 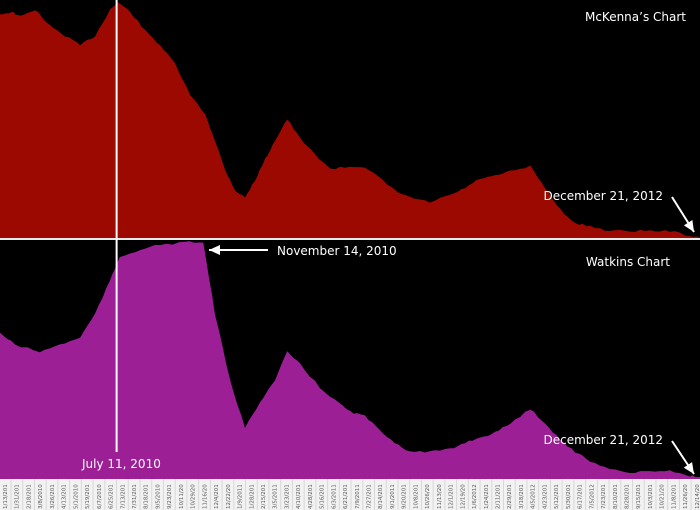 What do you see at coordinates (463, 496) in the screenshot?
I see `x-tick-label: 12/19/20` at bounding box center [463, 496].